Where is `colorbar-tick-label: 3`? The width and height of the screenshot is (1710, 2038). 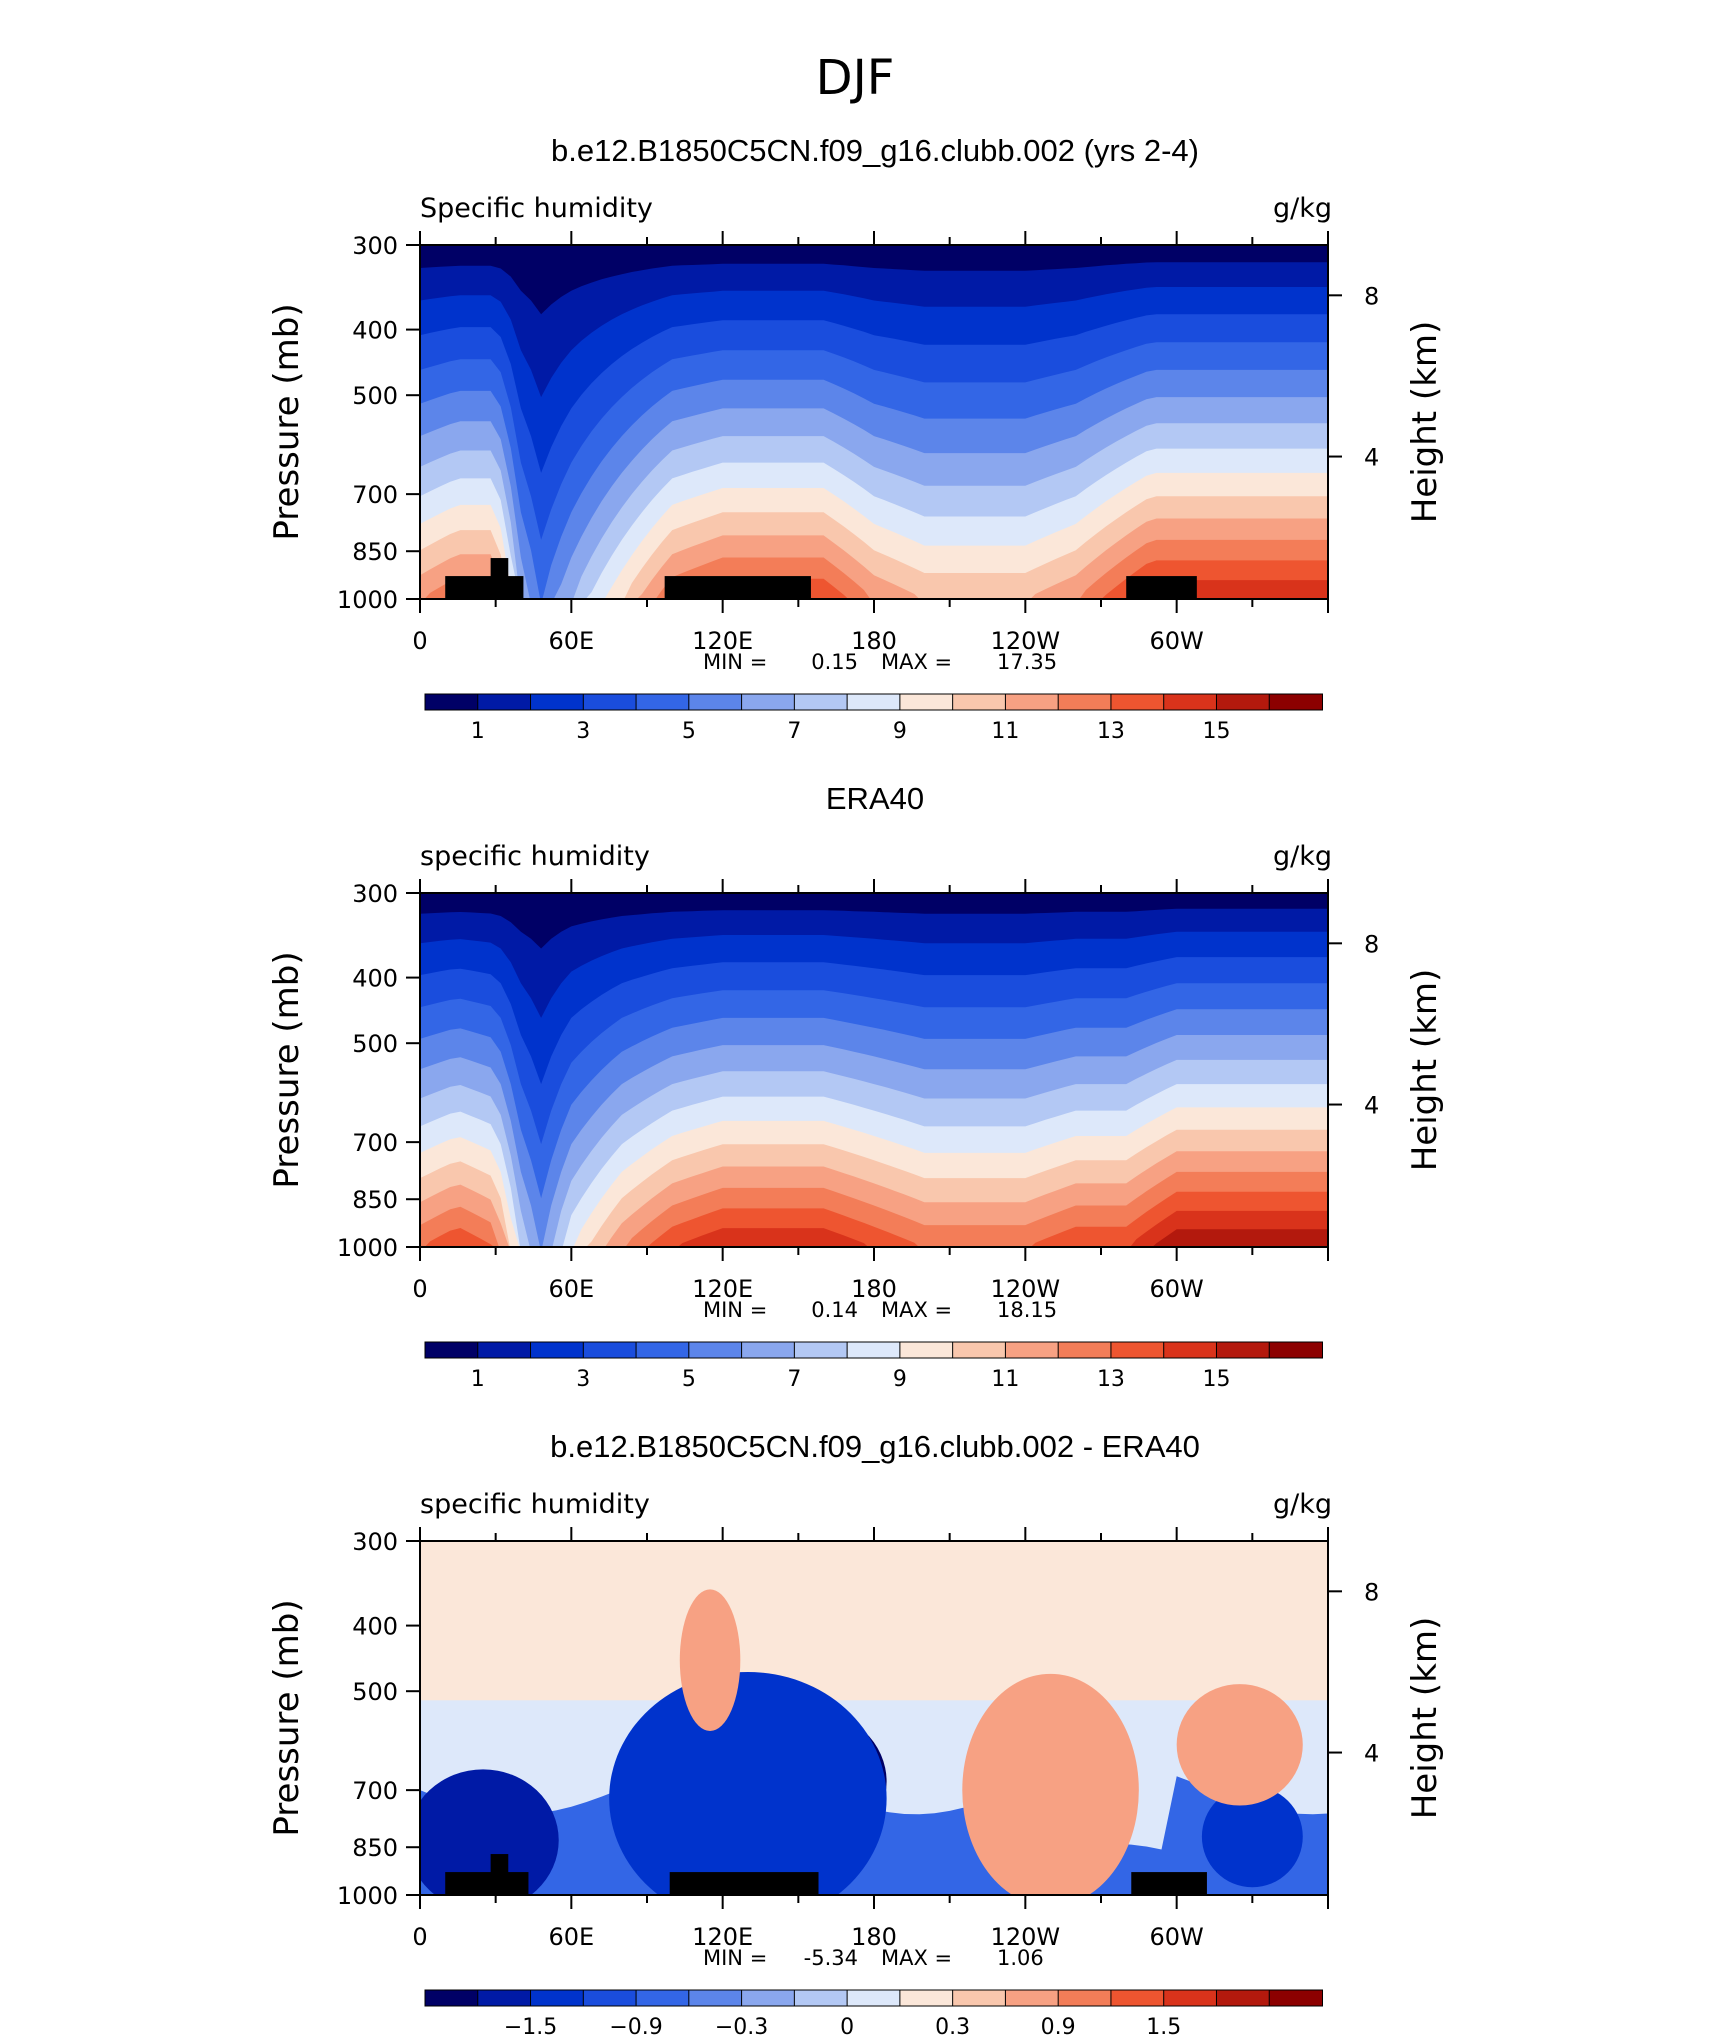
colorbar-tick-label: 3 is located at coordinates (583, 731).